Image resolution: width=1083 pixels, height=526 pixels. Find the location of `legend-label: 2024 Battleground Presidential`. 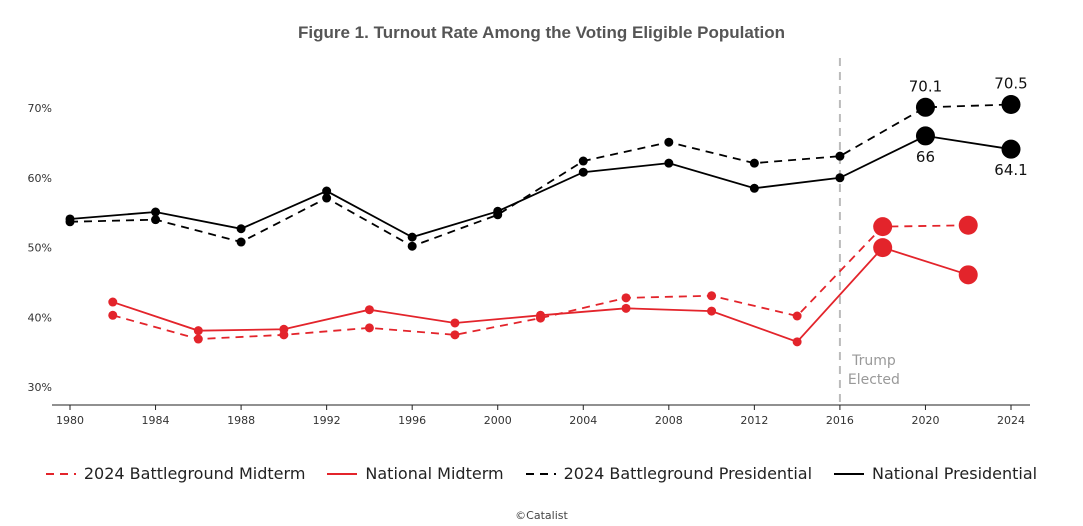

legend-label: 2024 Battleground Presidential is located at coordinates (688, 473).